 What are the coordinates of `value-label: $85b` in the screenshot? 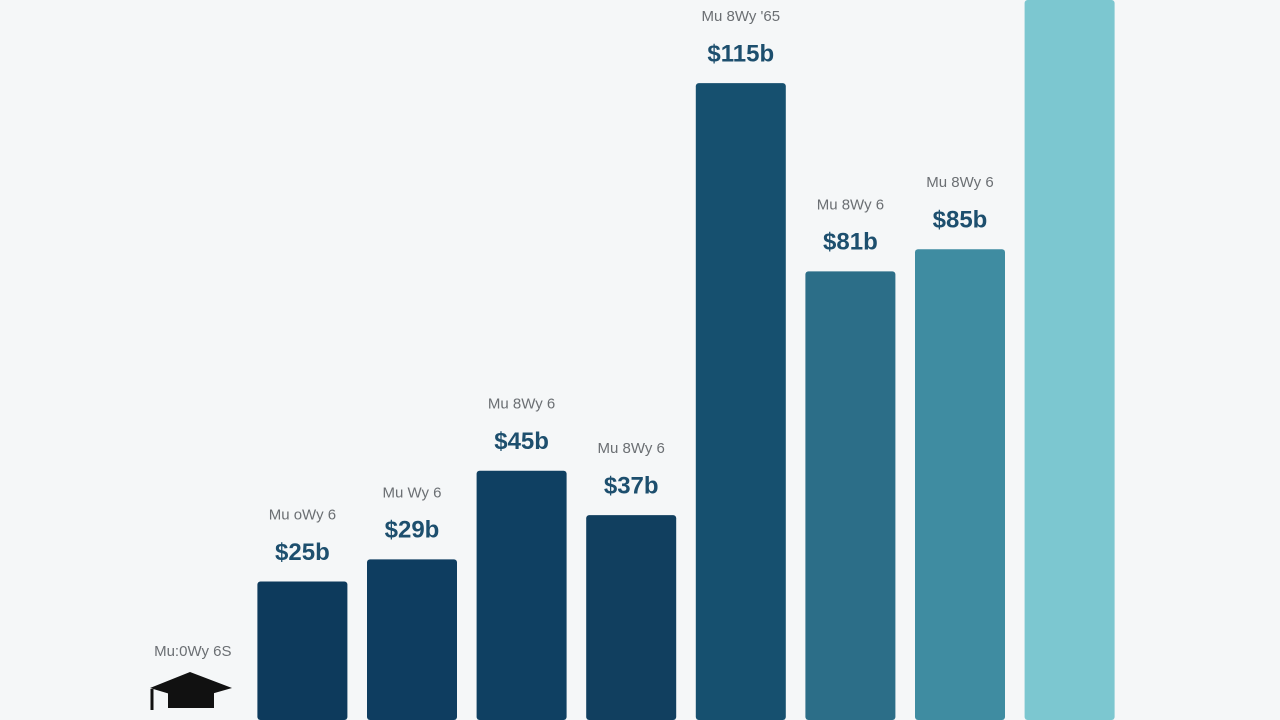 It's located at (960, 220).